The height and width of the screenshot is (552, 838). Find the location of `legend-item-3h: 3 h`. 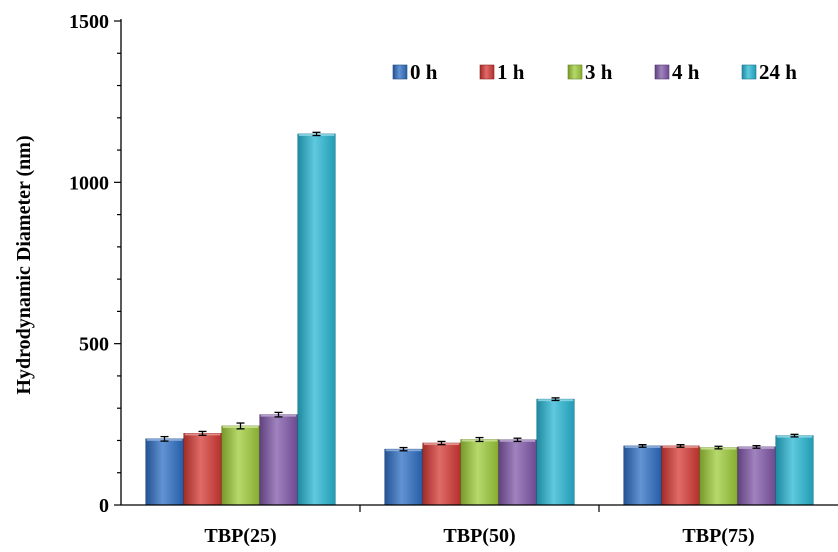

legend-item-3h: 3 h is located at coordinates (590, 72).